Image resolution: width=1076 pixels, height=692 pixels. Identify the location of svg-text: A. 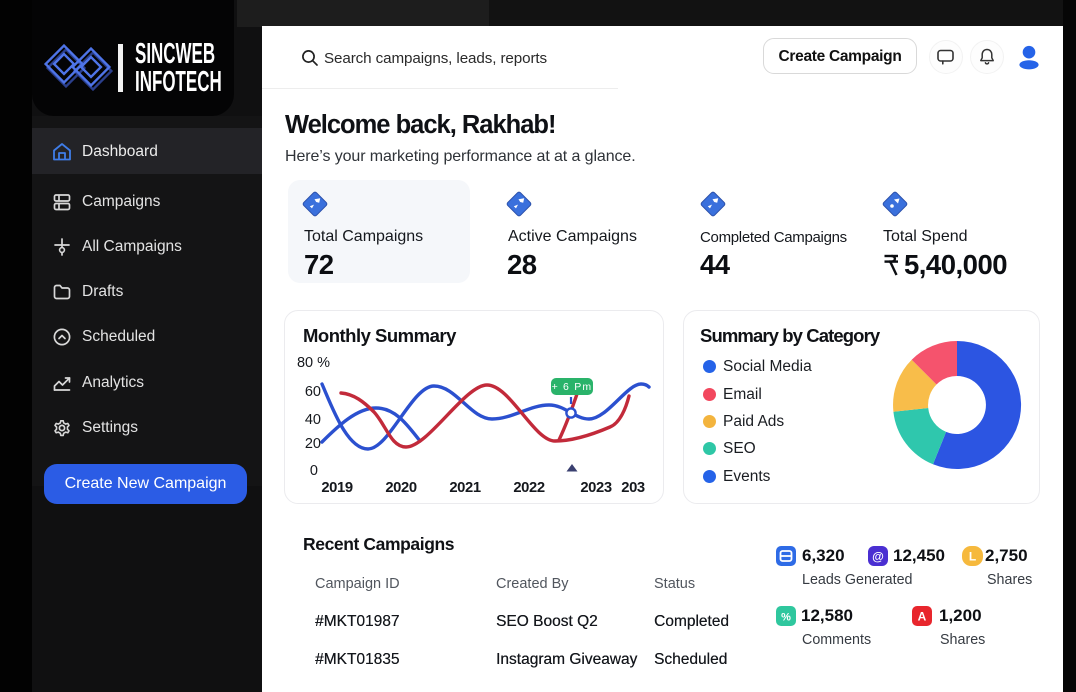
(922, 617).